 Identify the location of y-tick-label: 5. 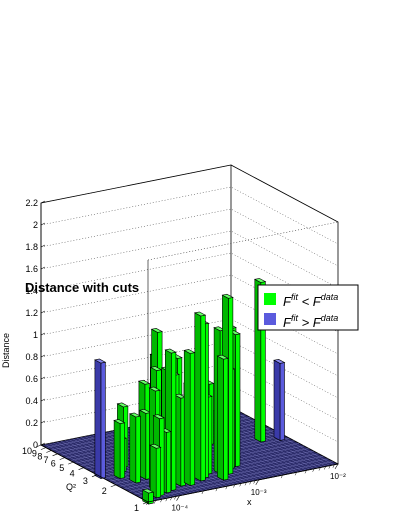
(61, 468).